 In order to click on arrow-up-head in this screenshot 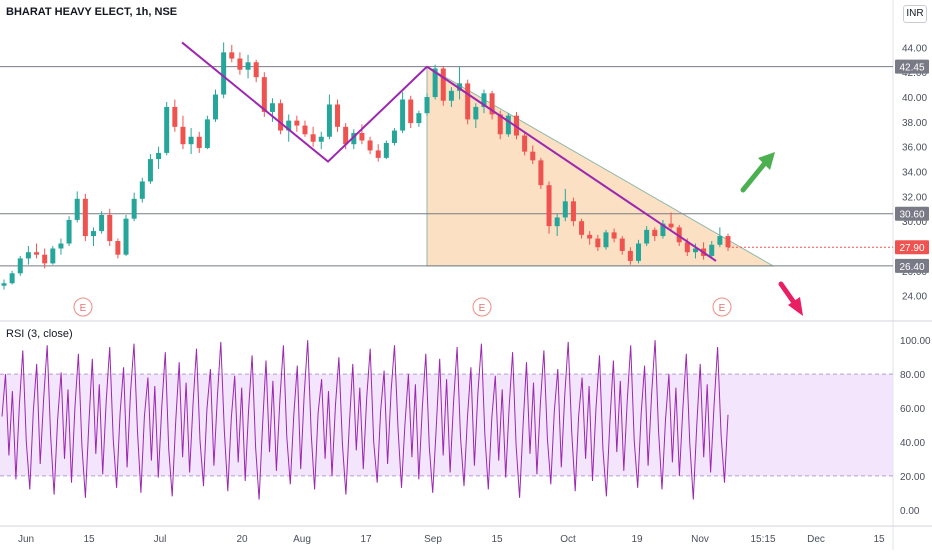, I will do `click(766, 161)`.